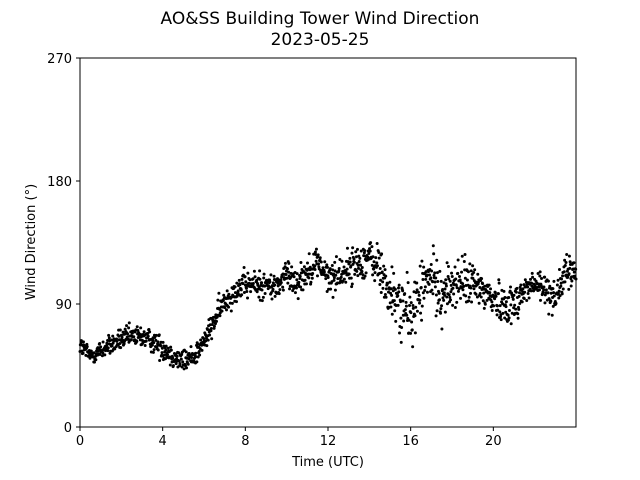 Image resolution: width=640 pixels, height=480 pixels. I want to click on chart-subtitle: 2023-05-25, so click(320, 40).